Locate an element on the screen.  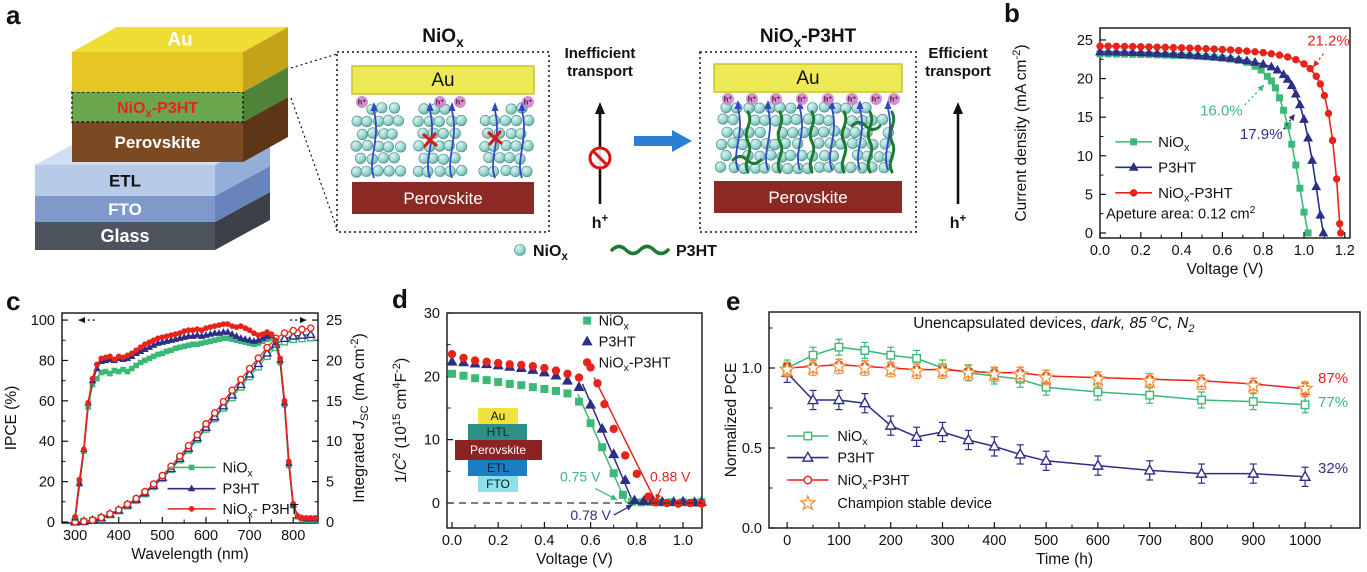
label-text: 20 is located at coordinates (432, 377).